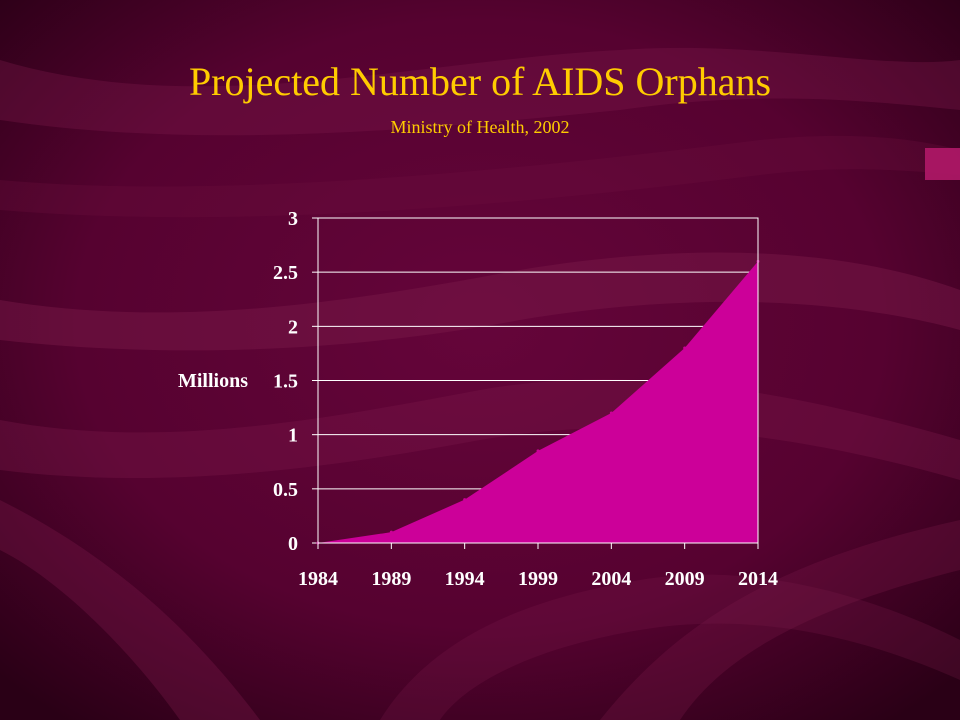 This screenshot has height=720, width=960. Describe the element at coordinates (318, 579) in the screenshot. I see `x-tick-label: 1984` at that location.